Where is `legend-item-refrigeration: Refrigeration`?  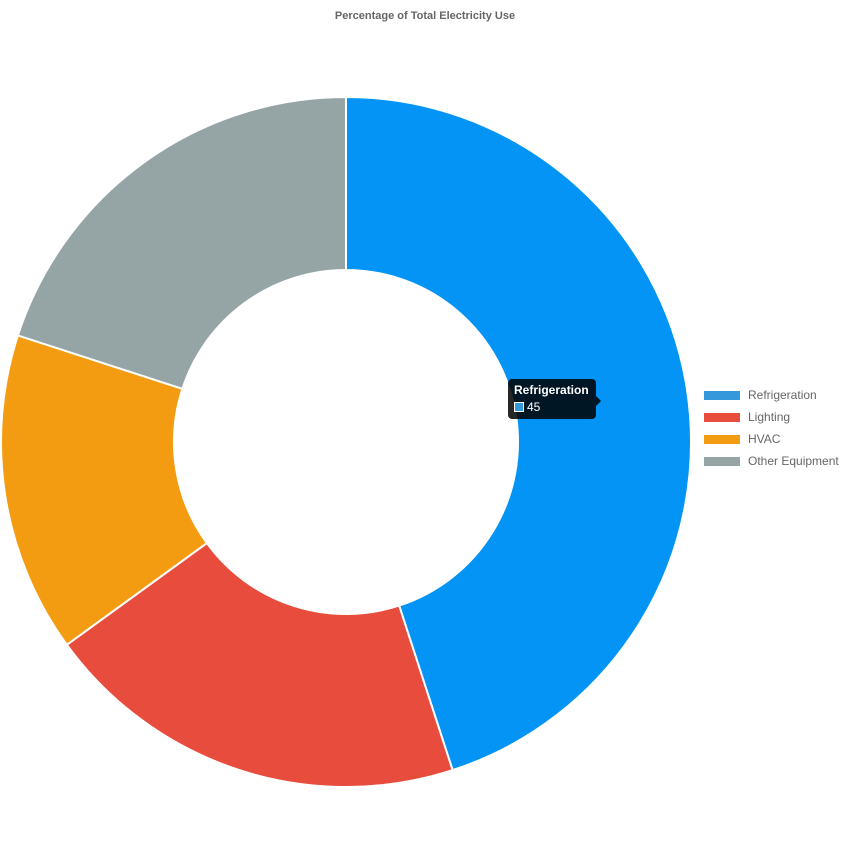 legend-item-refrigeration: Refrigeration is located at coordinates (771, 395).